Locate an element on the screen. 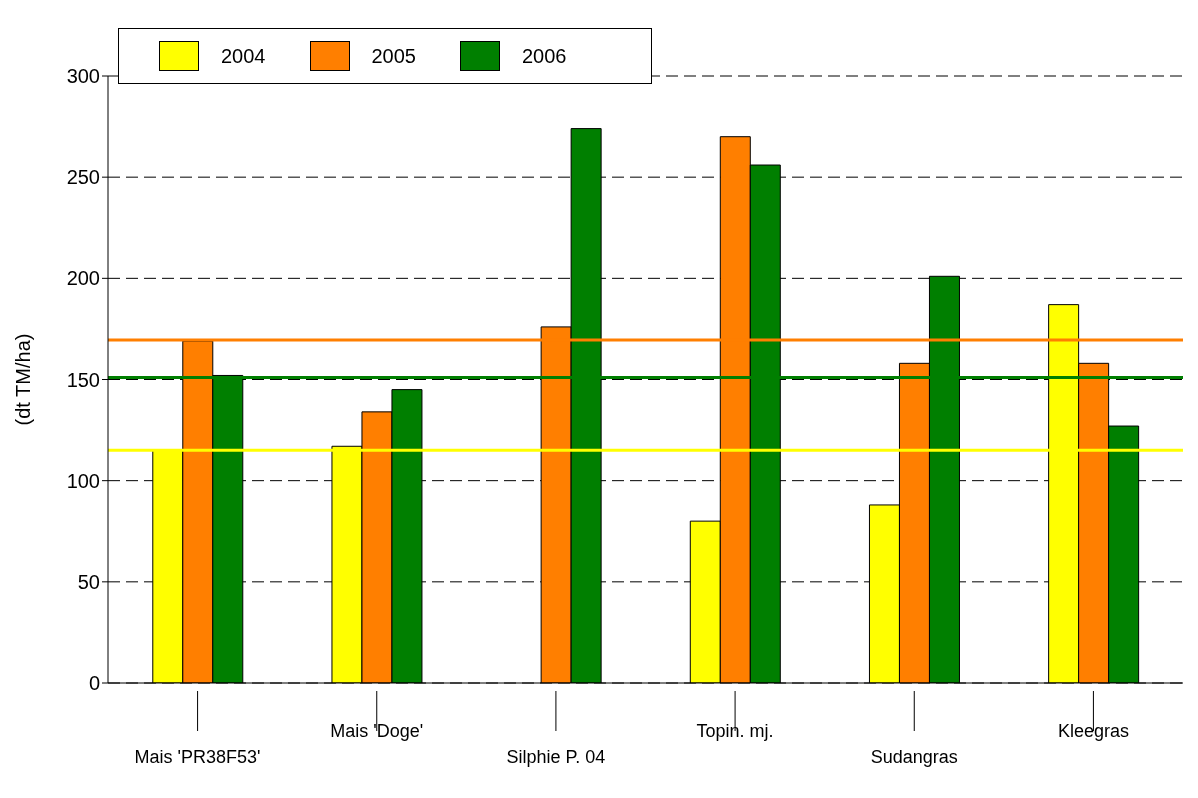  x-tick-label: Topin. mj. is located at coordinates (735, 731).